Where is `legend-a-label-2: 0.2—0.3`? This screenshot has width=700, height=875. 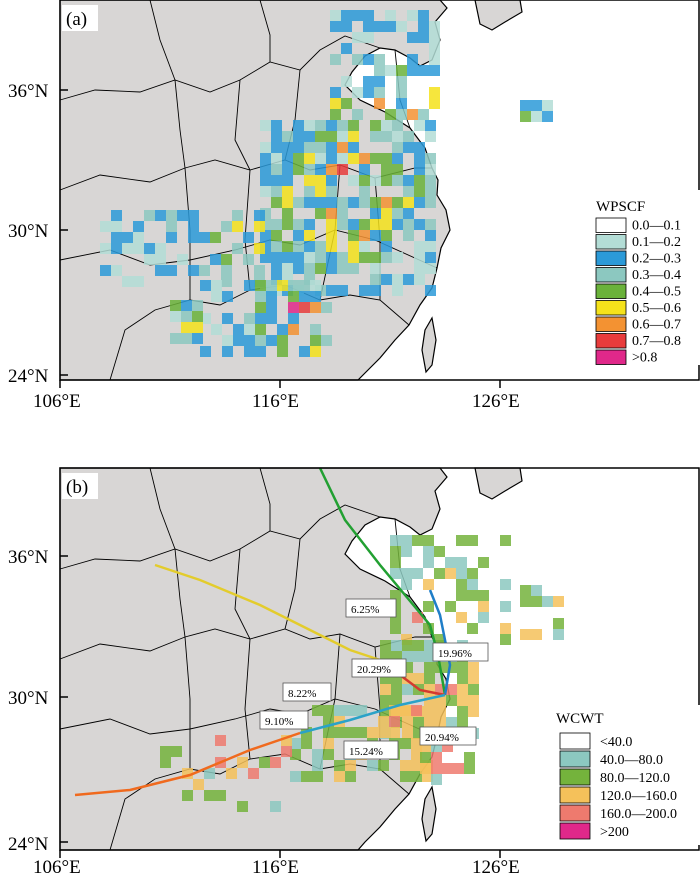
legend-a-label-2: 0.2—0.3 is located at coordinates (656, 259).